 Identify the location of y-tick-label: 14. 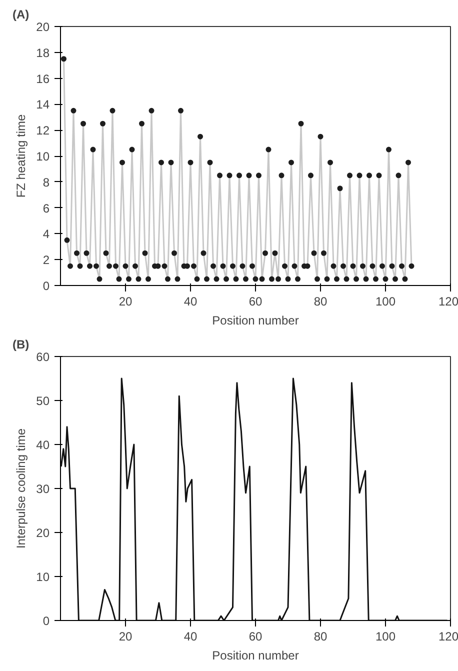
(43, 105).